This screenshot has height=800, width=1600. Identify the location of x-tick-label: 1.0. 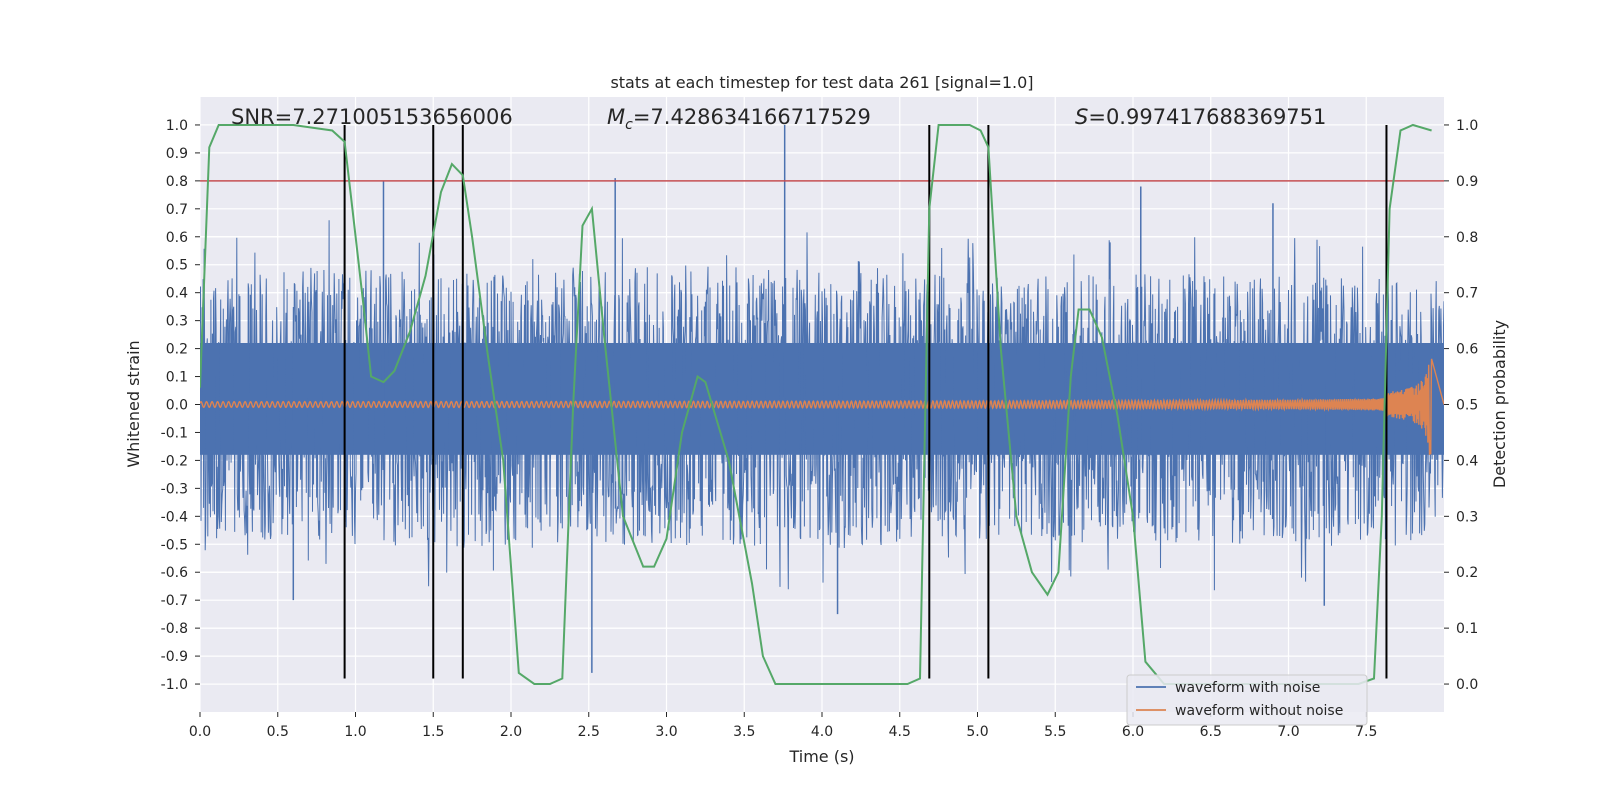
(355, 732).